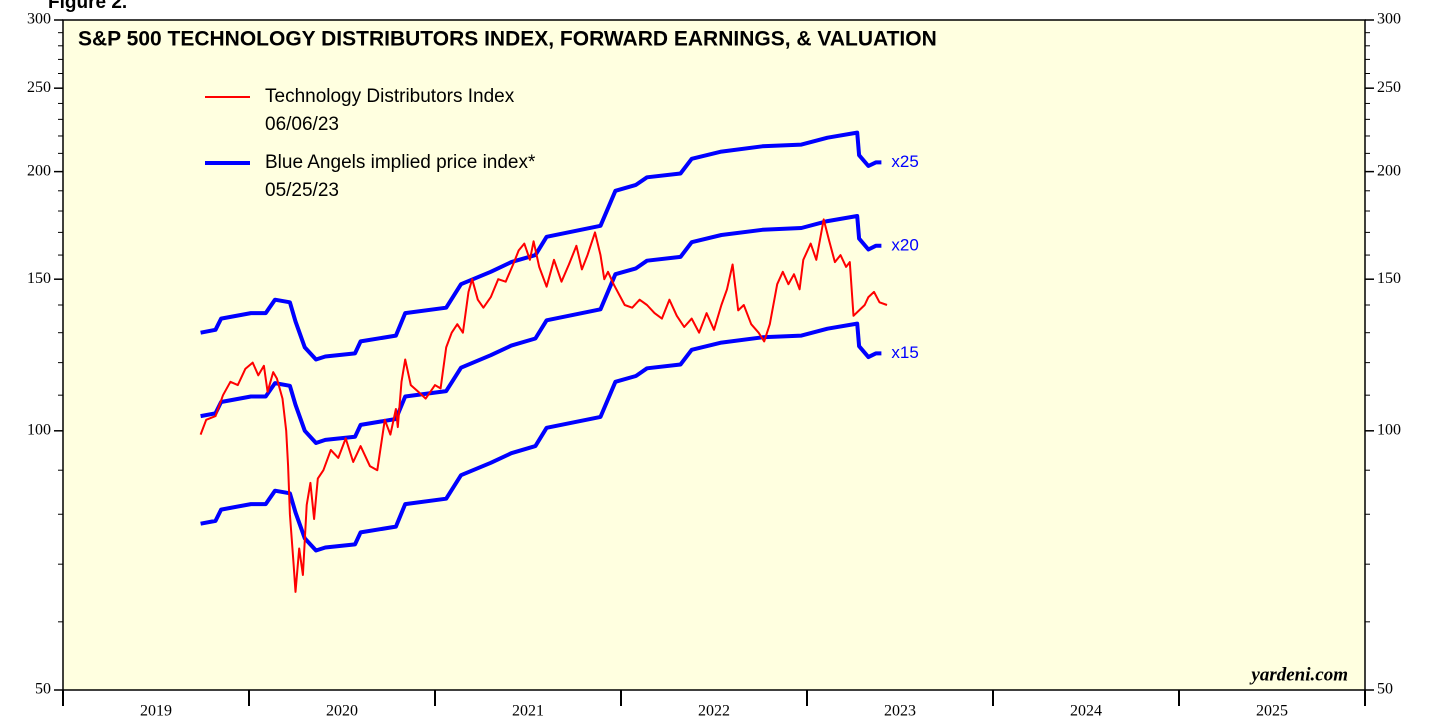 The image size is (1429, 721). I want to click on y2-tick-label: 250, so click(1389, 87).